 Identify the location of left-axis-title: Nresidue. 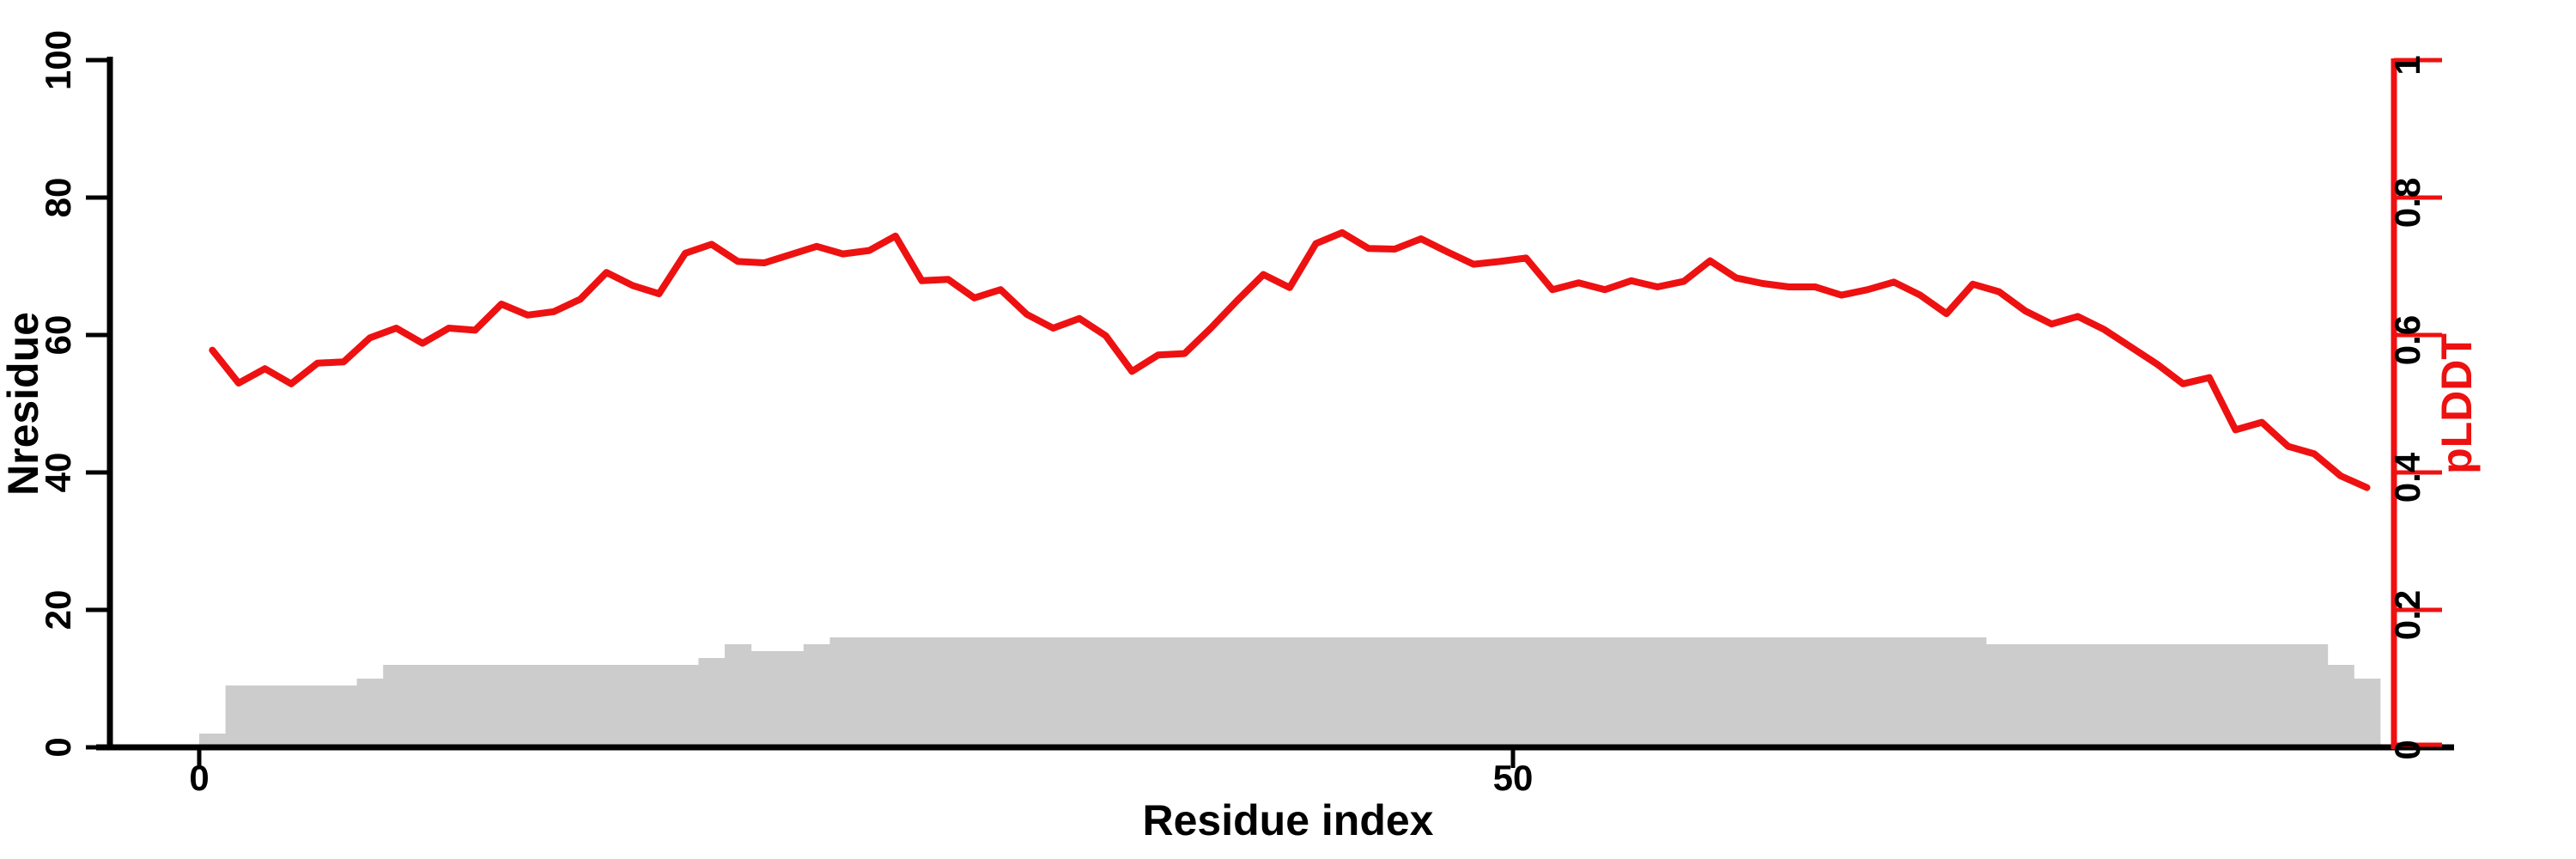
(23, 404).